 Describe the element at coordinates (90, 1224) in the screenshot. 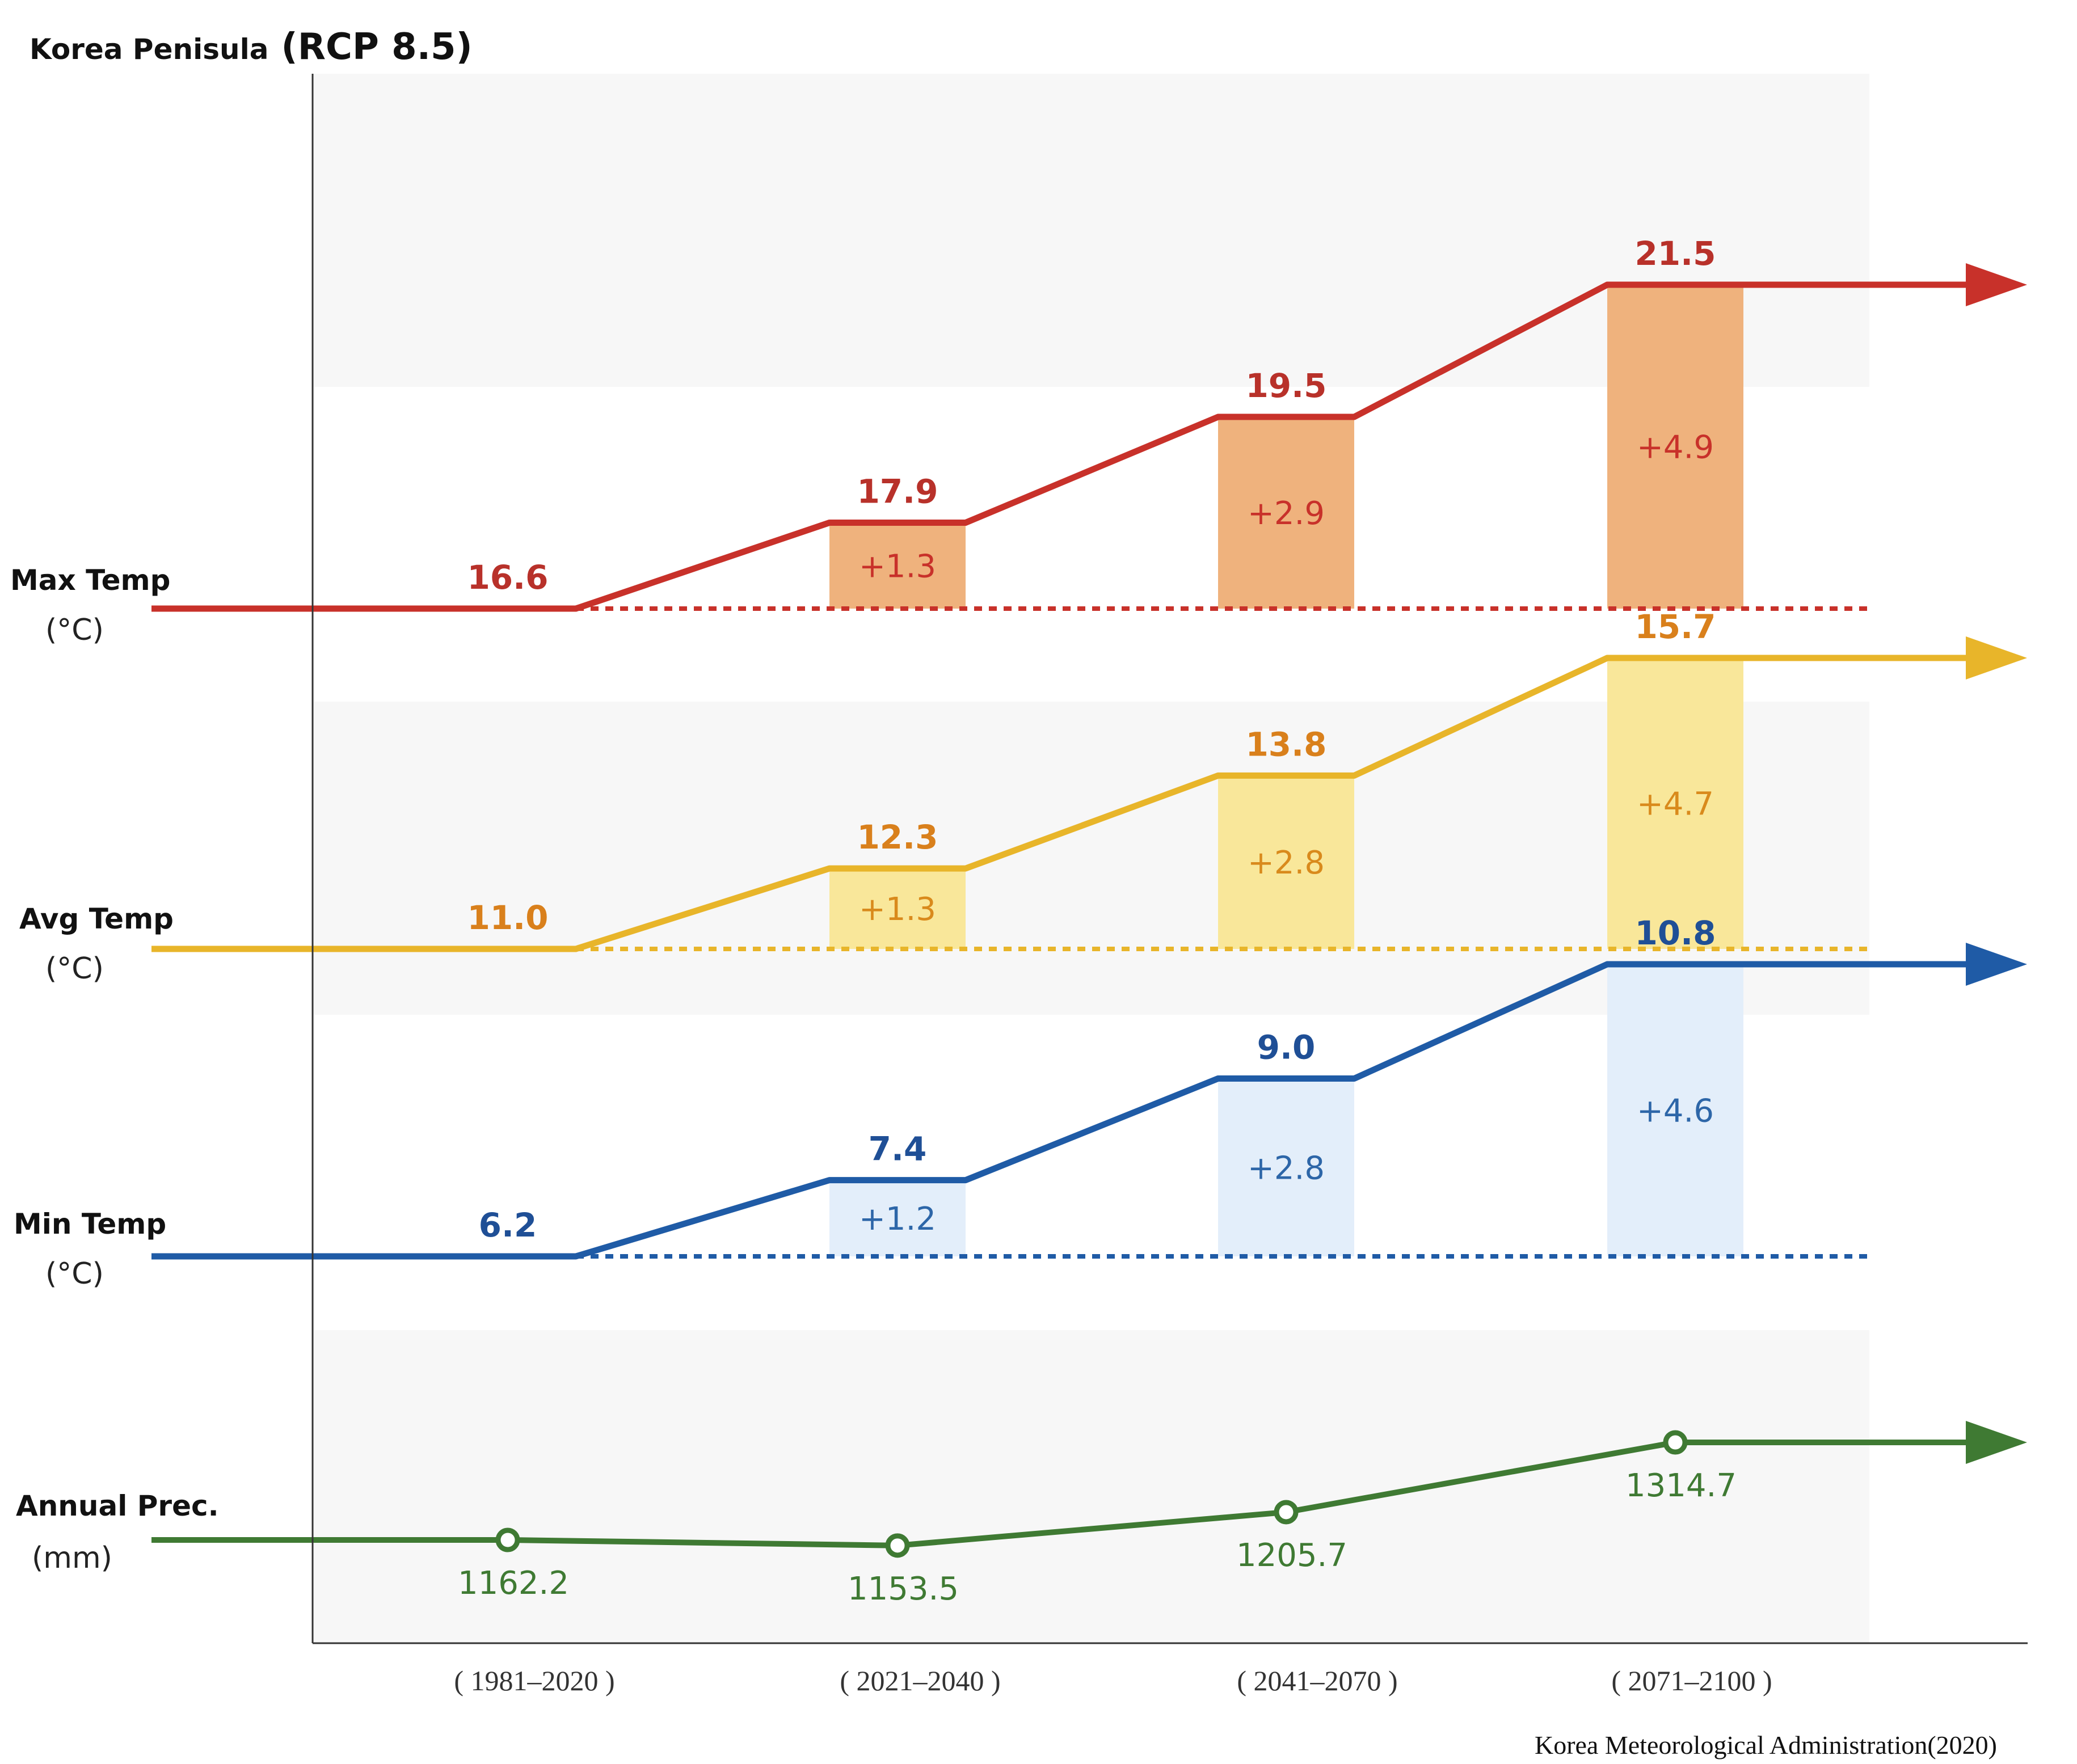

I see `series-name-min: Min Temp` at that location.